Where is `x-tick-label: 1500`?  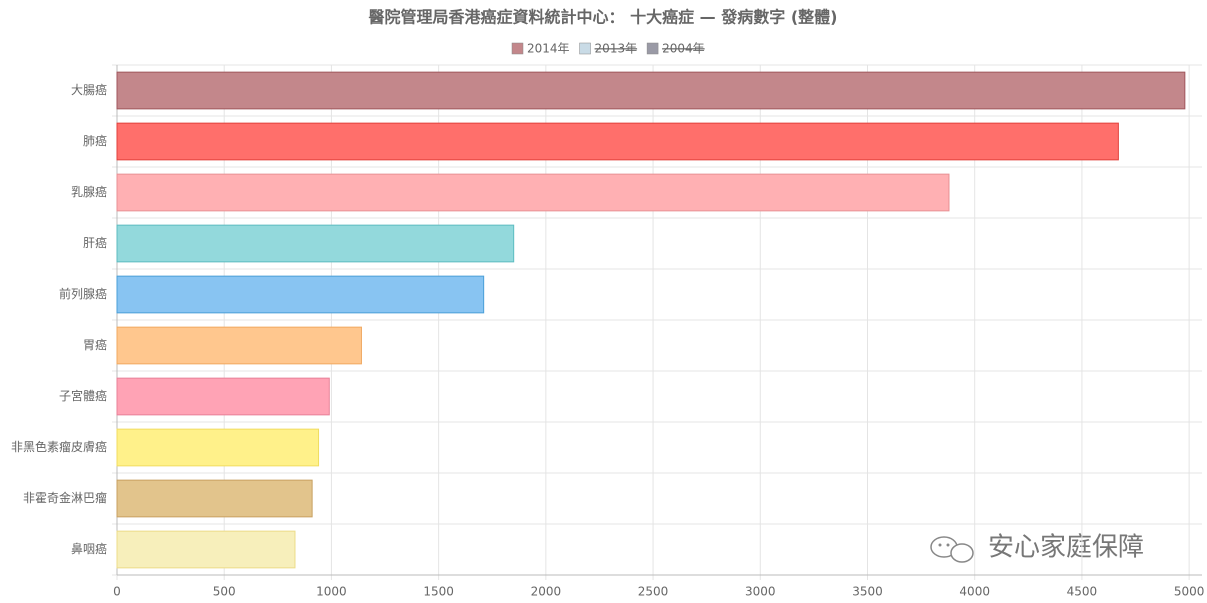 x-tick-label: 1500 is located at coordinates (438, 592).